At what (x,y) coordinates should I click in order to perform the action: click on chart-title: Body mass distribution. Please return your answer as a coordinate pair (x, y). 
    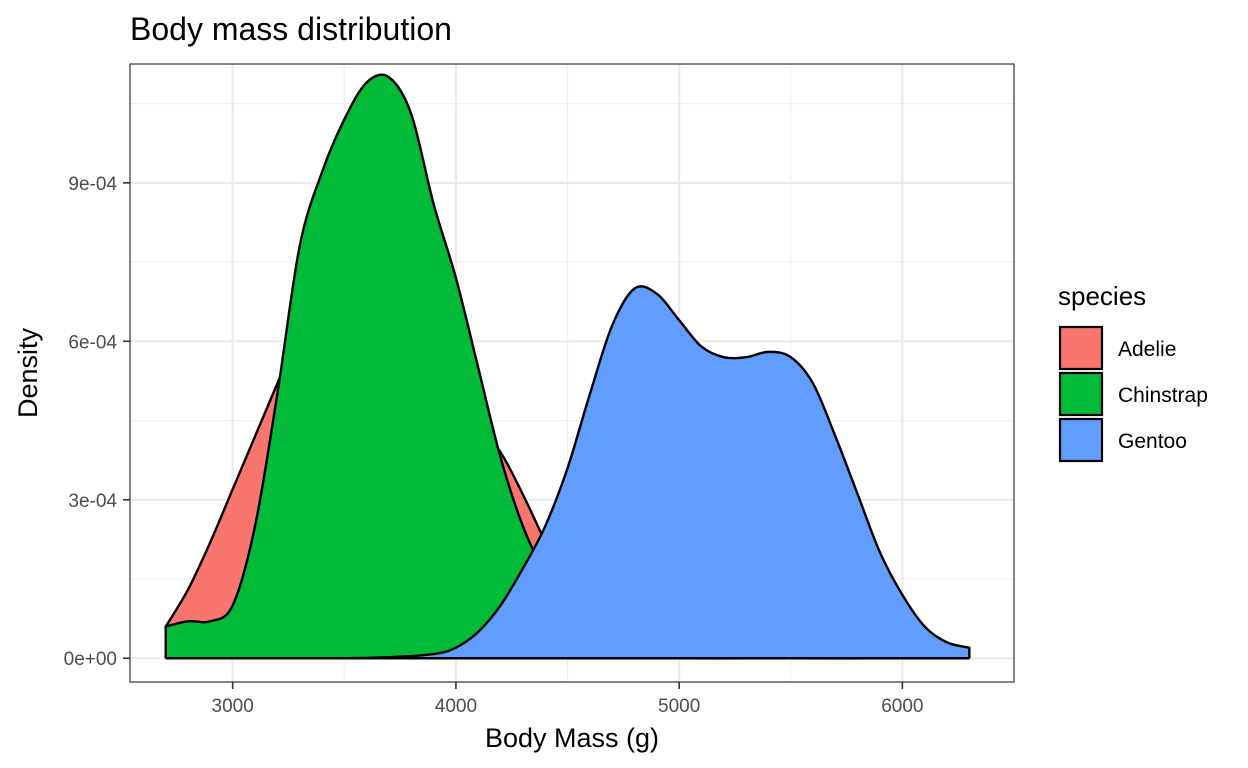
    Looking at the image, I should click on (291, 29).